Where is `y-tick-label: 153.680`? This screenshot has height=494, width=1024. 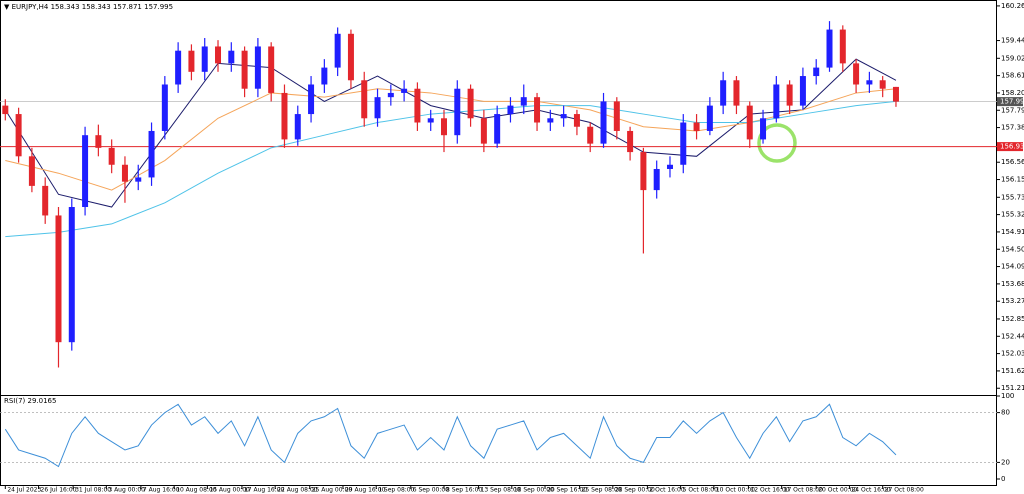
y-tick-label: 153.680 is located at coordinates (1012, 284).